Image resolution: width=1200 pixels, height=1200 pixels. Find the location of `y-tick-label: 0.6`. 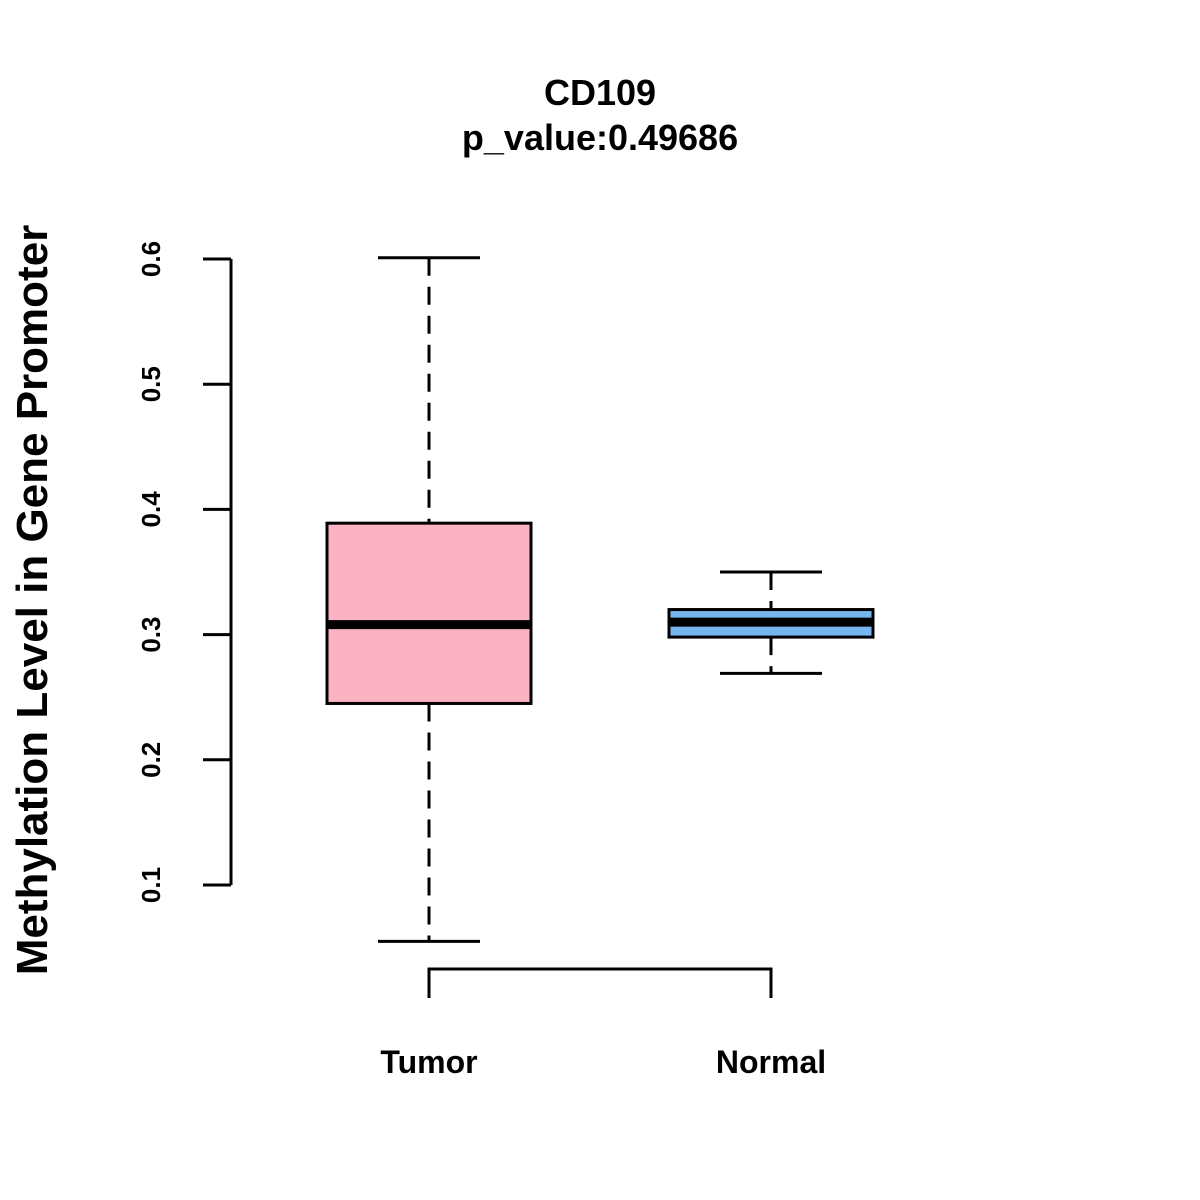

y-tick-label: 0.6 is located at coordinates (151, 259).